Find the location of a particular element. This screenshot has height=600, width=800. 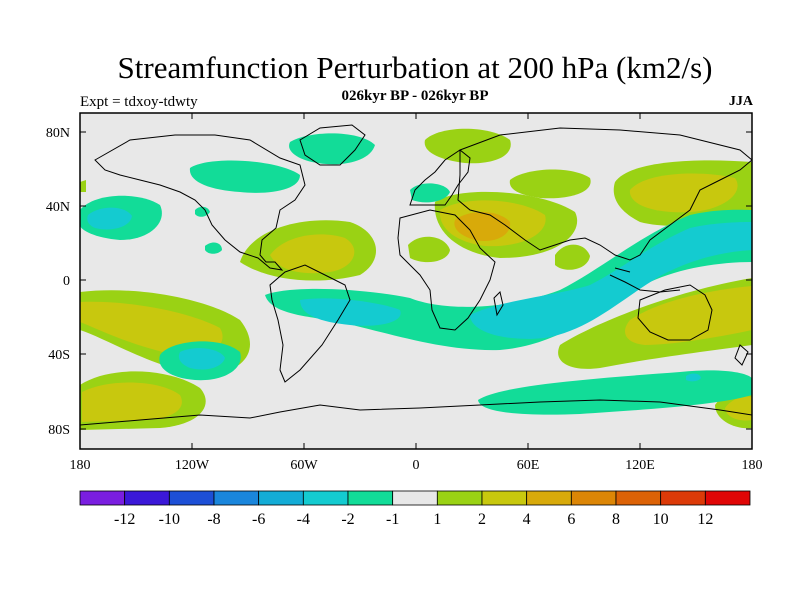

colorbar-label: 2 is located at coordinates (482, 519).